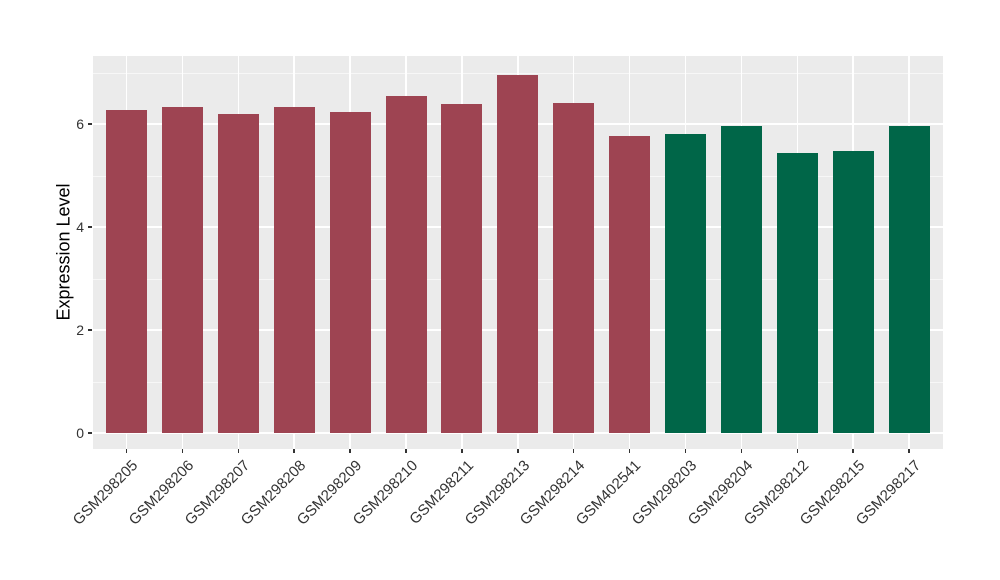 This screenshot has height=580, width=1000. What do you see at coordinates (80, 433) in the screenshot?
I see `y-tick-label: 0` at bounding box center [80, 433].